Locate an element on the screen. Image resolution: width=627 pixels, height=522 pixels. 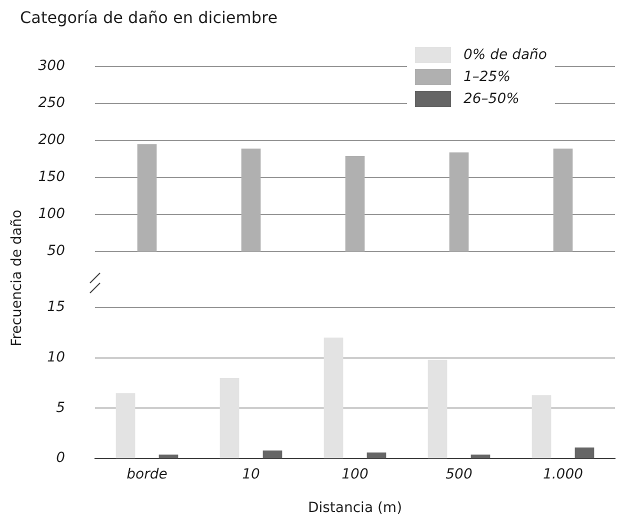
y-tick-label: 150 is located at coordinates (52, 177).